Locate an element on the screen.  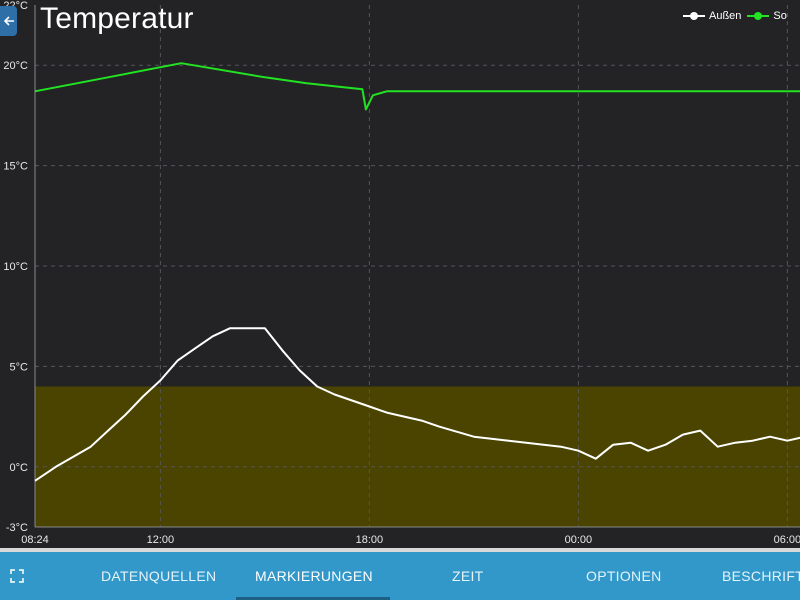
tab-optionen: OPTIONEN is located at coordinates (624, 576).